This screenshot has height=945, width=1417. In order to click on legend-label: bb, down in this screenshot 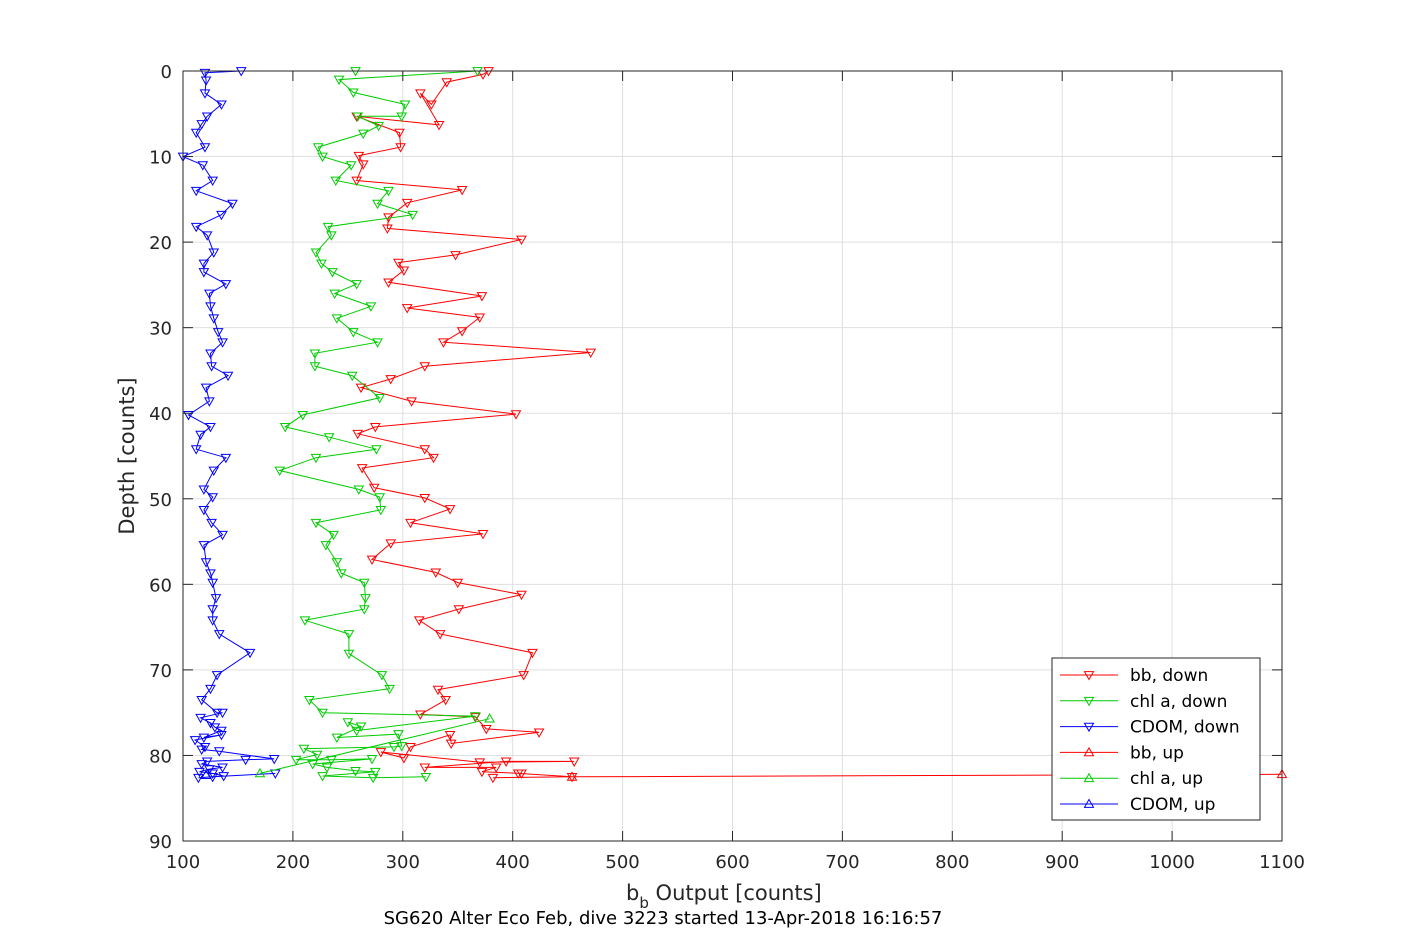, I will do `click(1169, 676)`.